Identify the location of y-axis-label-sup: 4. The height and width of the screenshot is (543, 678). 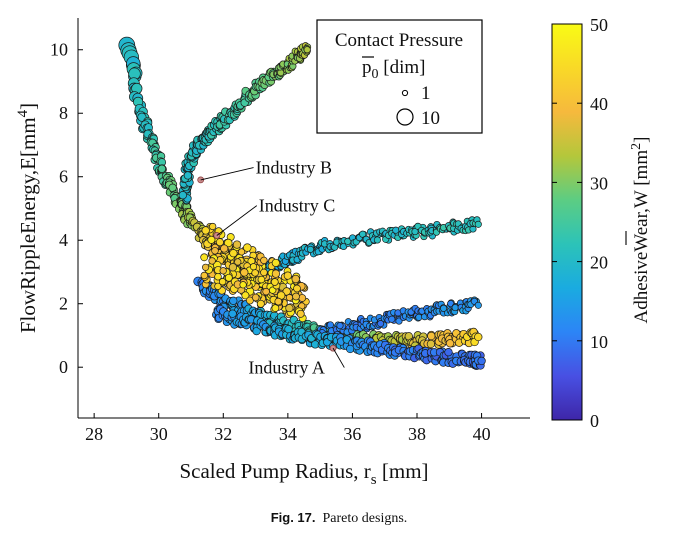
(23, 113).